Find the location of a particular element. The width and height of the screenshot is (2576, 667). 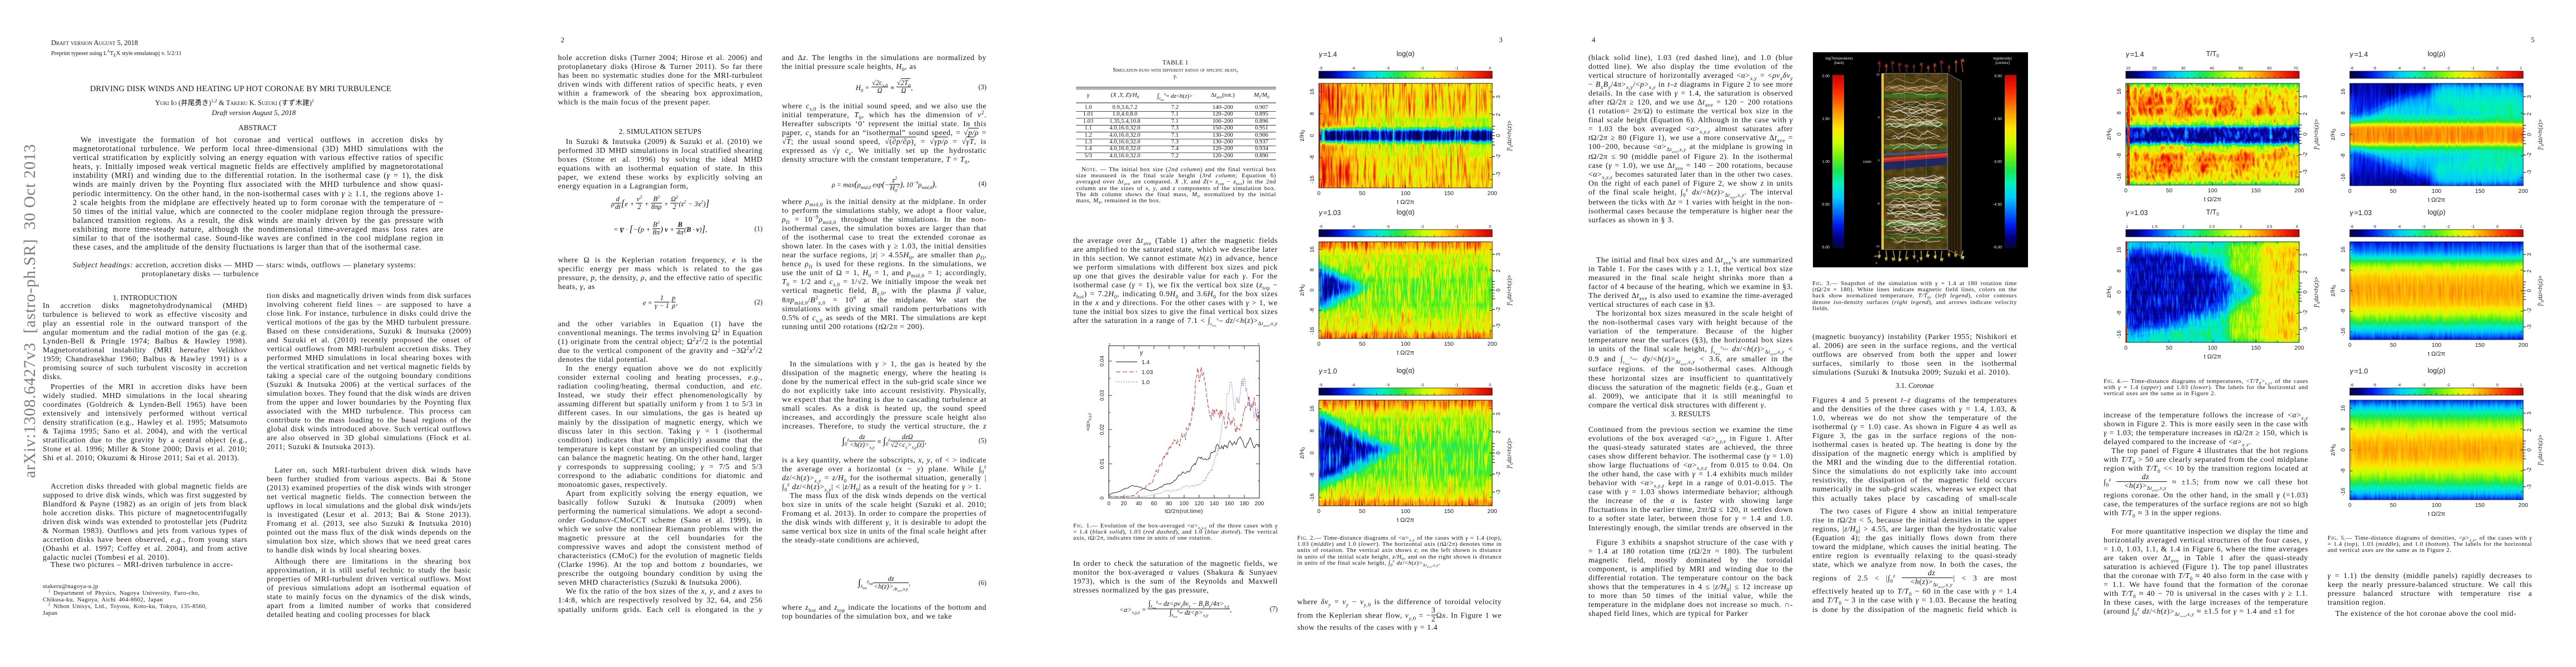

svg-text: 0.03 is located at coordinates (1102, 395).